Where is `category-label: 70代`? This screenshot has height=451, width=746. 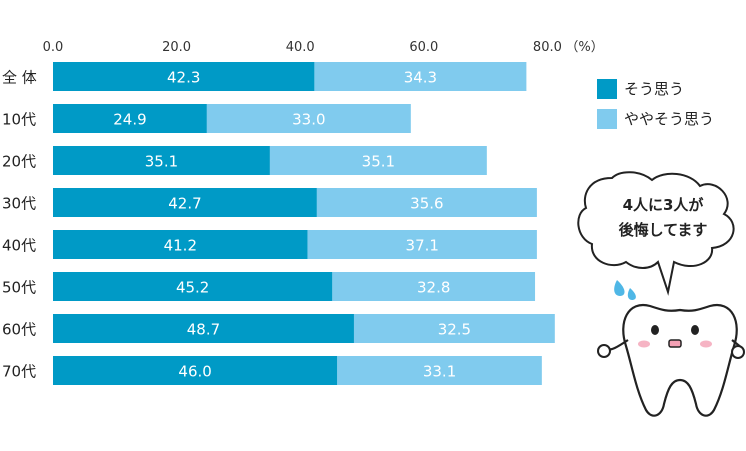 category-label: 70代 is located at coordinates (19, 372).